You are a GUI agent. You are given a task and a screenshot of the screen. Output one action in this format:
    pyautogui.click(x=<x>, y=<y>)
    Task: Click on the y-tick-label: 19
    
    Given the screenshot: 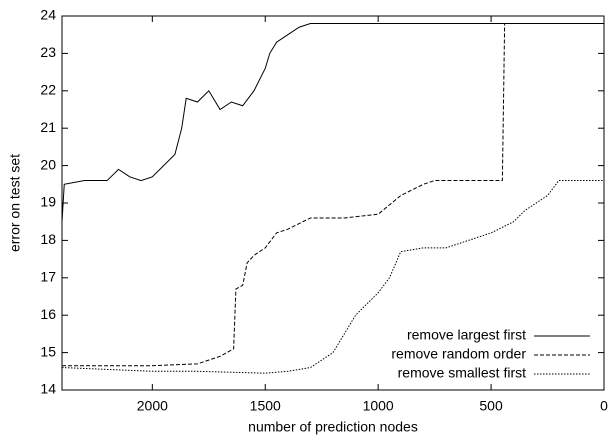 What is the action you would take?
    pyautogui.click(x=48, y=202)
    